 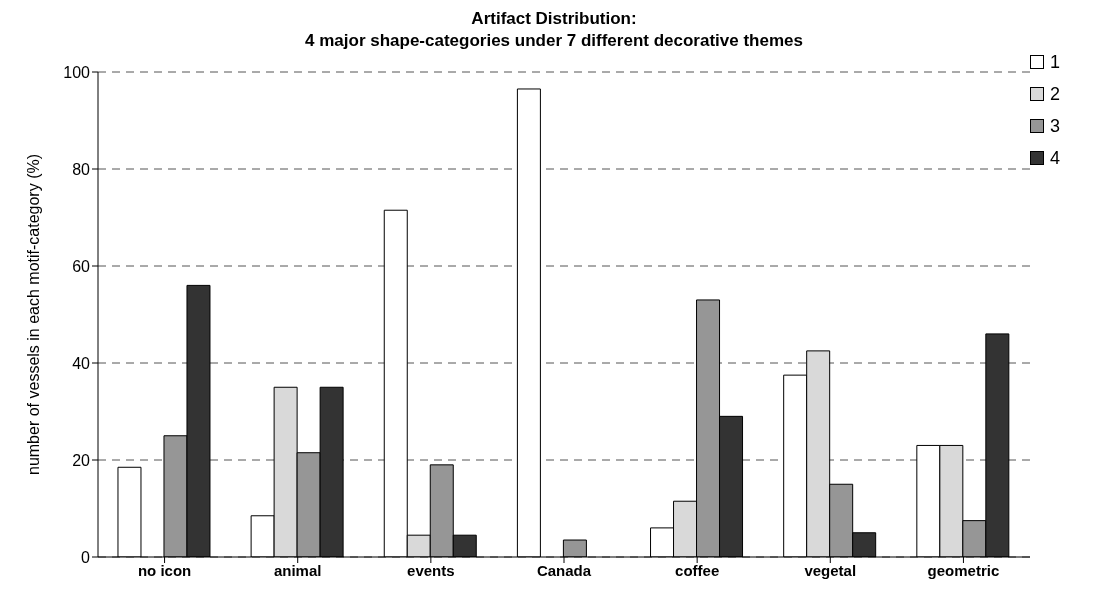 I want to click on legend-label: 3, so click(x=1055, y=126).